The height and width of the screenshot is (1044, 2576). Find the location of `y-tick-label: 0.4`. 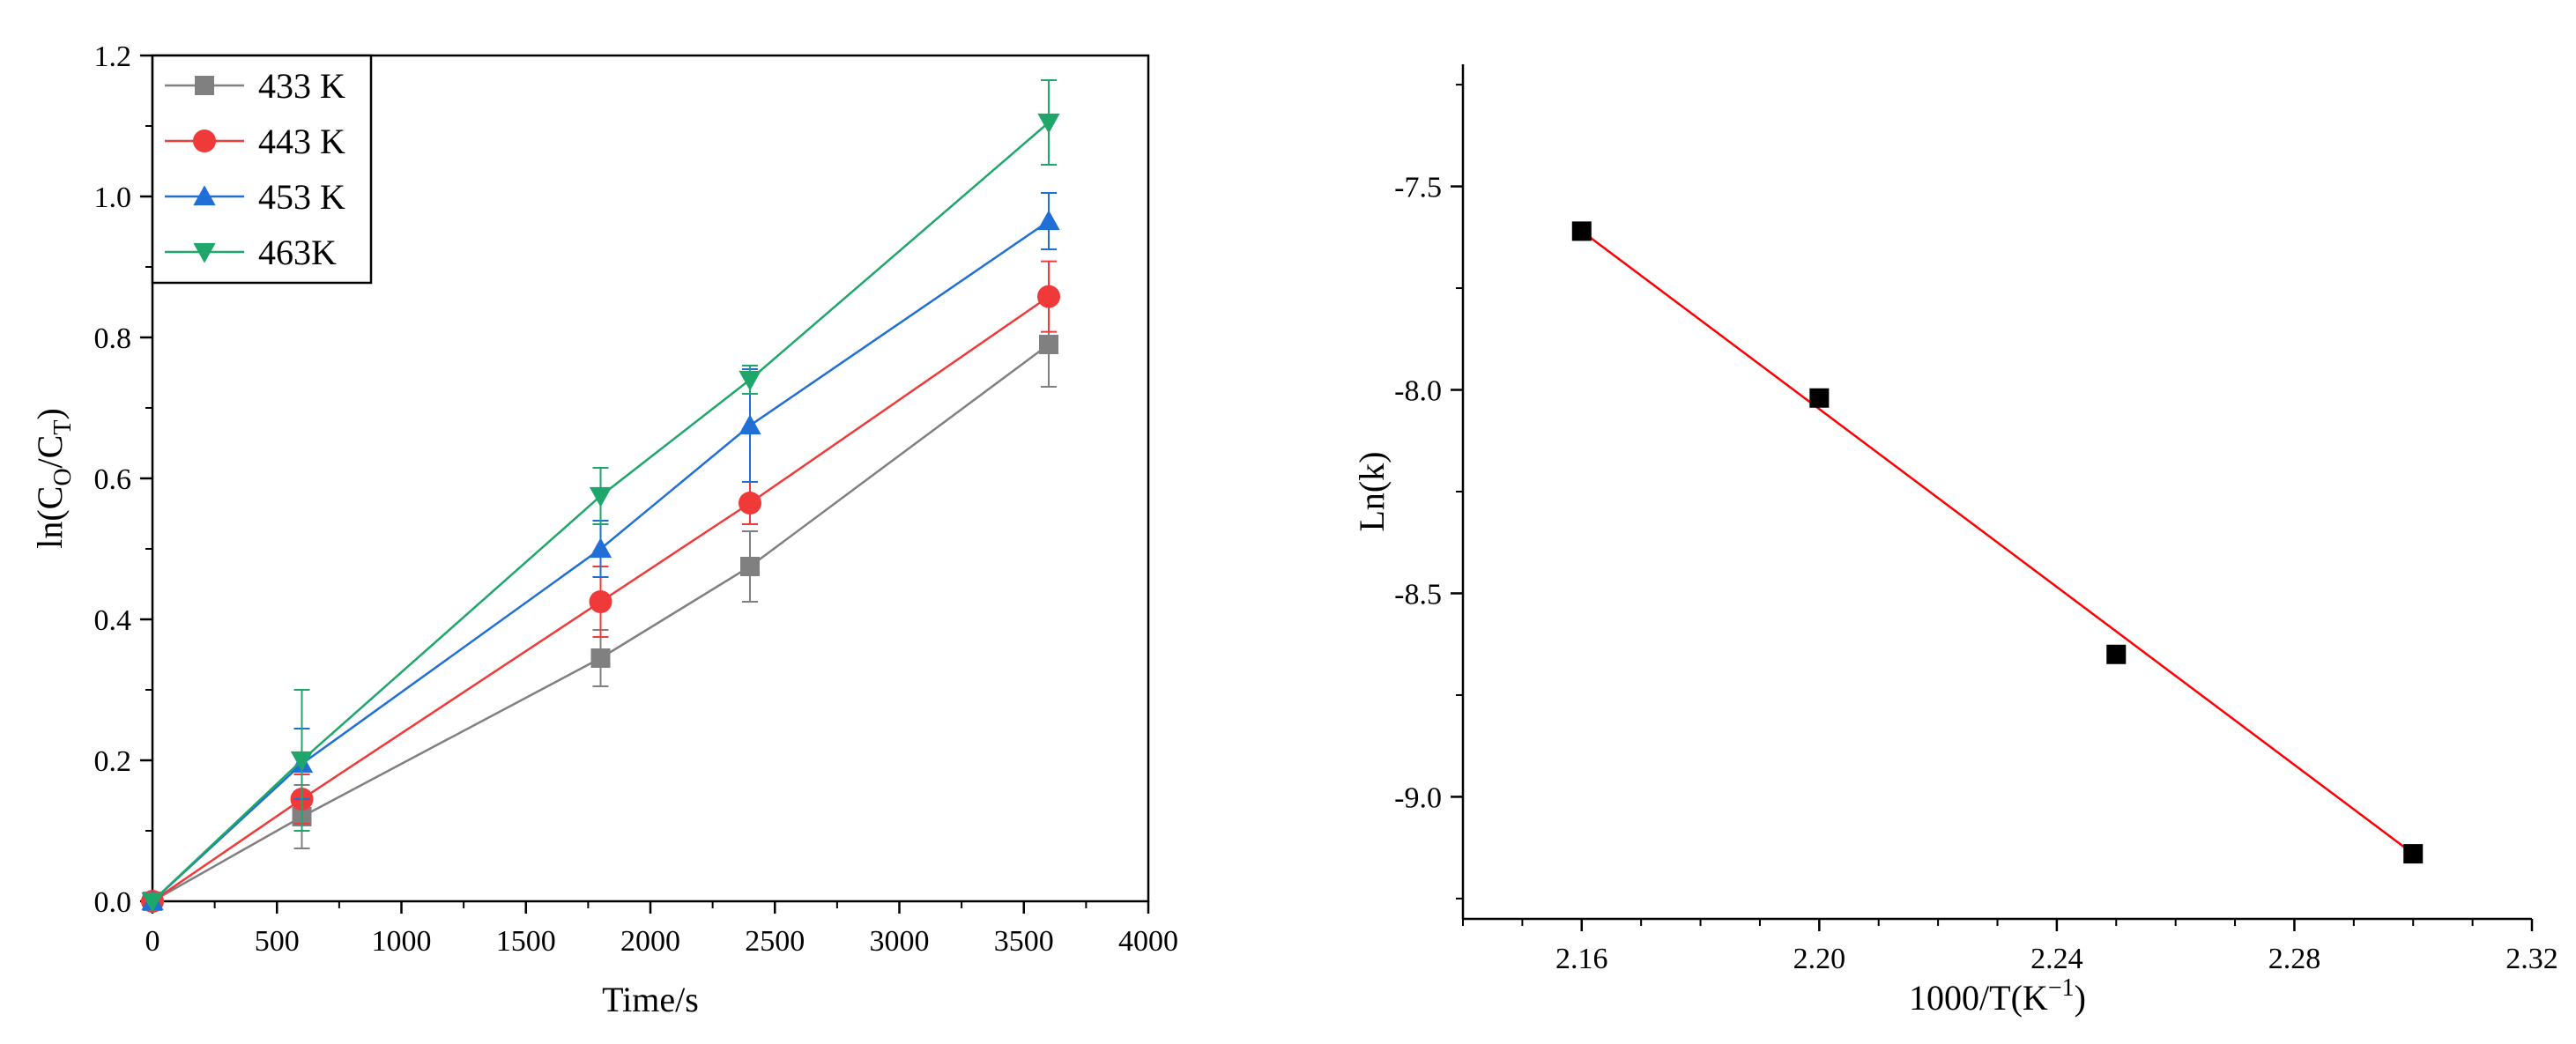

y-tick-label: 0.4 is located at coordinates (113, 620).